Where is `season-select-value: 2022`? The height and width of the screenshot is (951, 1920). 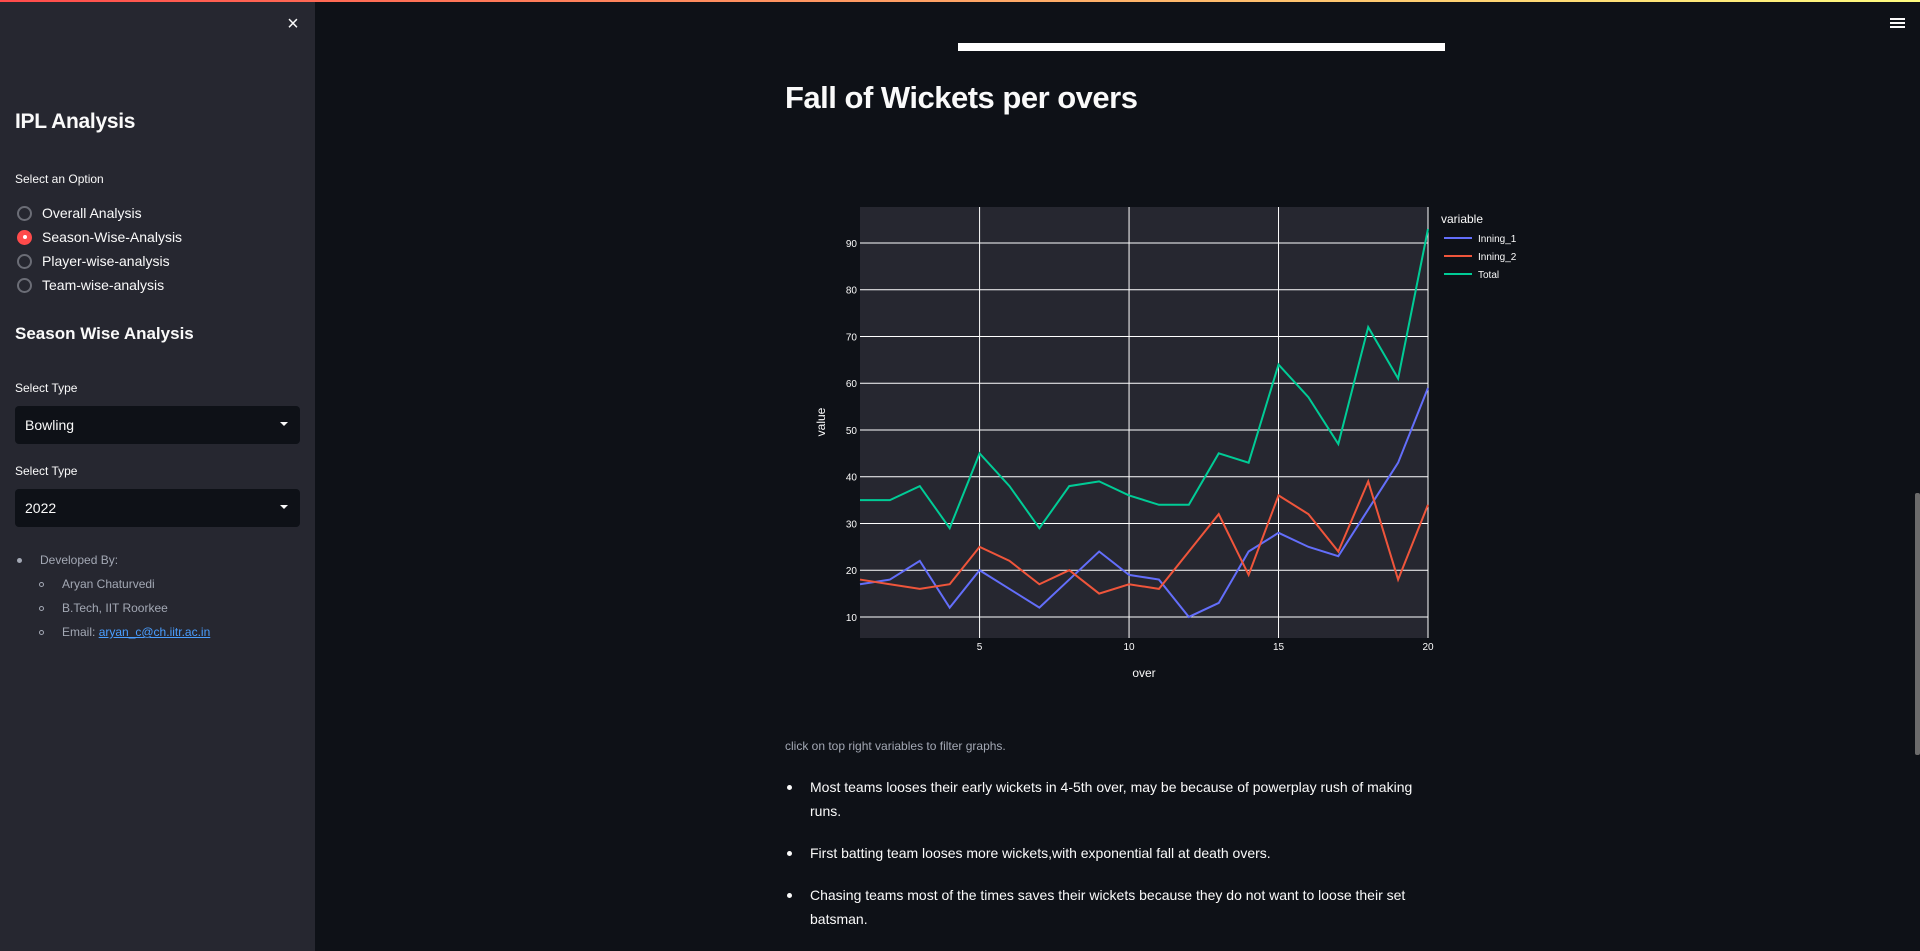
season-select-value: 2022 is located at coordinates (41, 508).